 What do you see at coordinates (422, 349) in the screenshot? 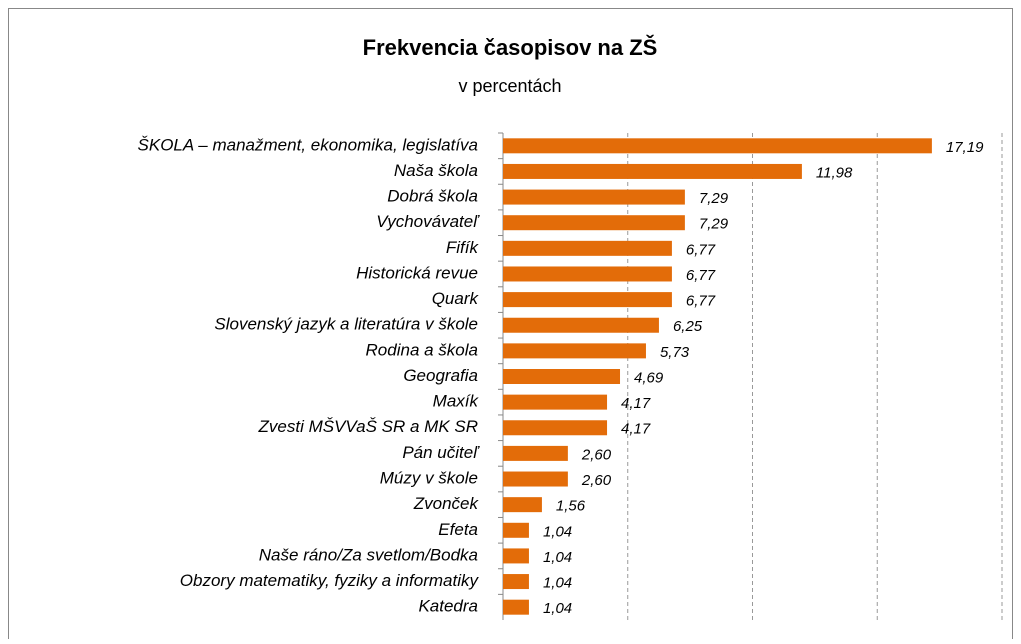
I see `y-tick-label: Rodina a škola` at bounding box center [422, 349].